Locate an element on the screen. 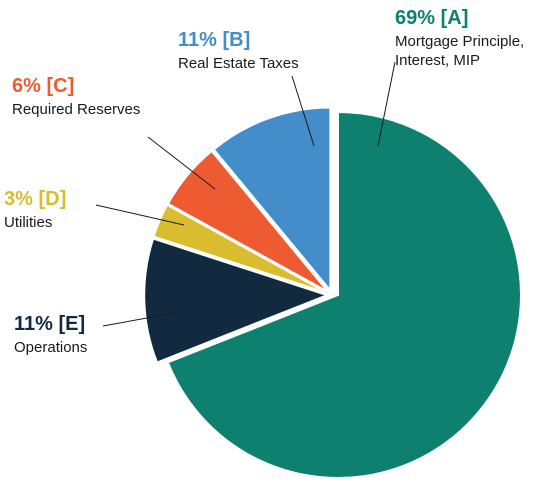 This screenshot has height=493, width=557. leader-line-a is located at coordinates (386, 104).